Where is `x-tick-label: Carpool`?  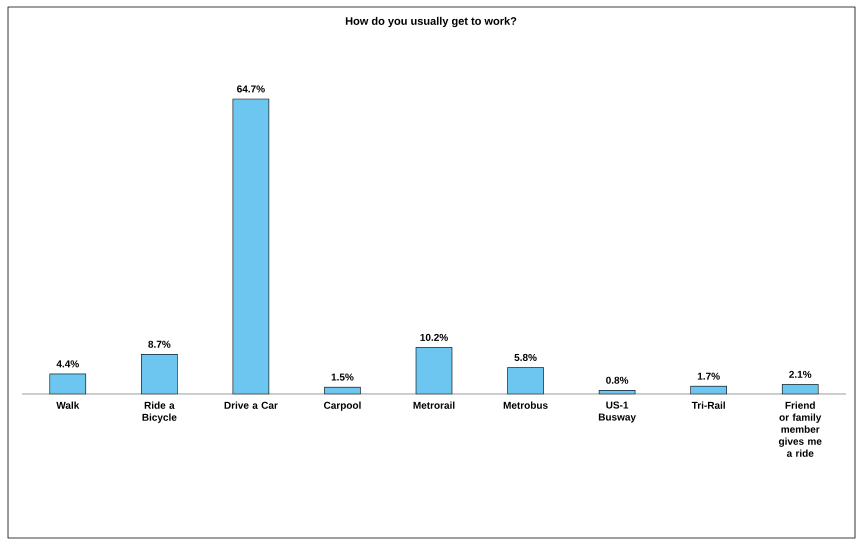
x-tick-label: Carpool is located at coordinates (342, 406).